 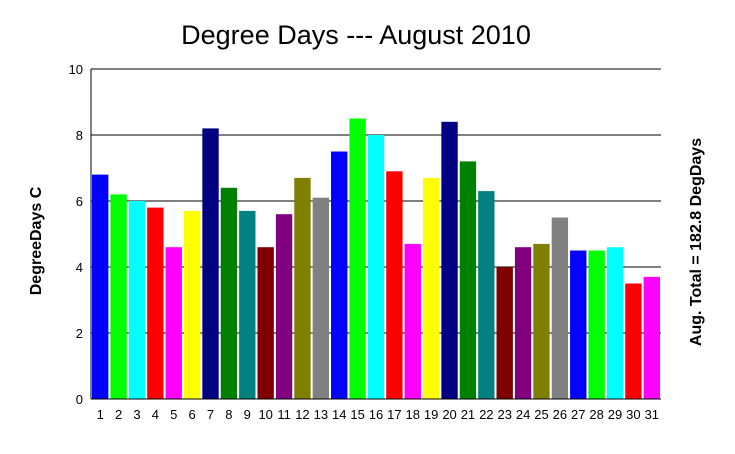 What do you see at coordinates (155, 414) in the screenshot?
I see `x-tick-label: 4` at bounding box center [155, 414].